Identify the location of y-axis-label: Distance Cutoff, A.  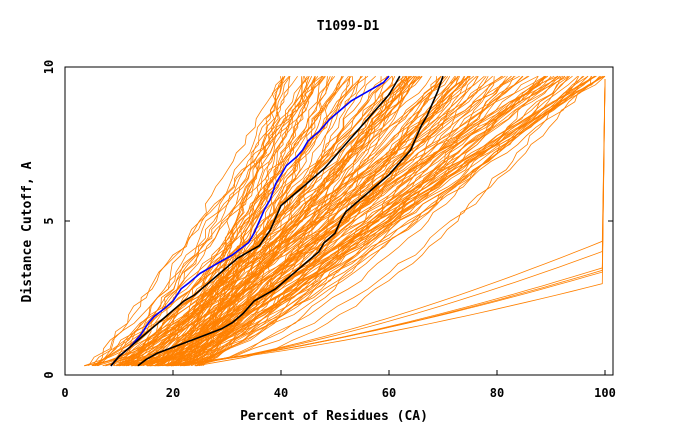
(27, 231).